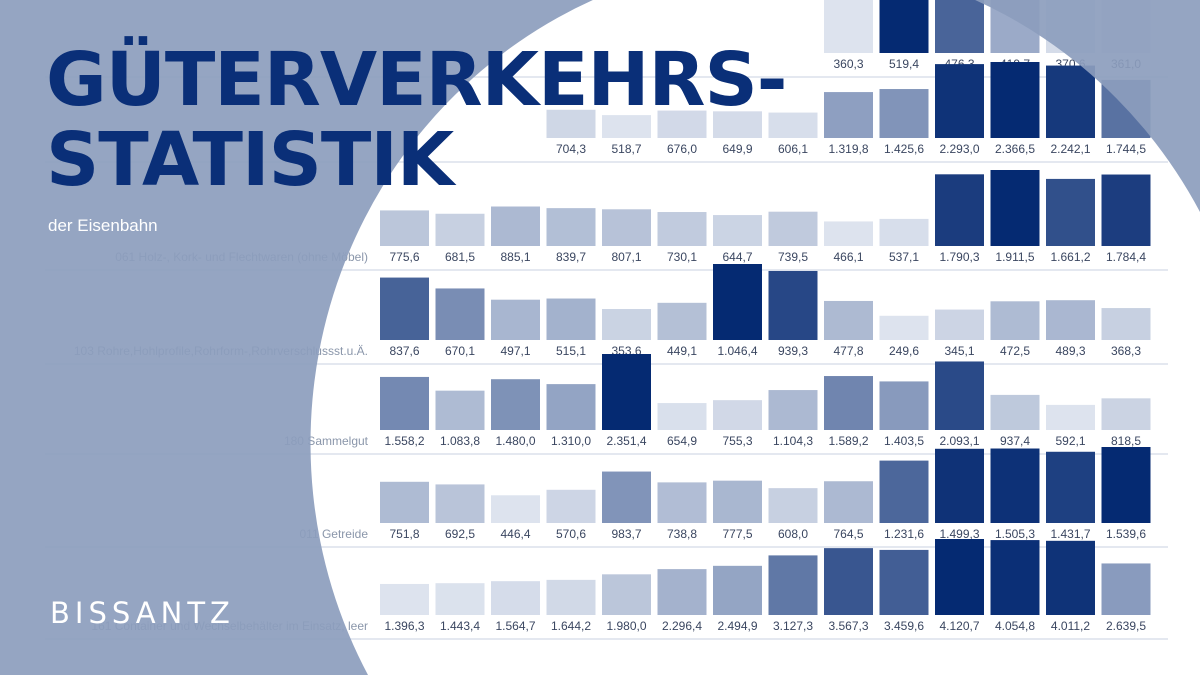 The width and height of the screenshot is (1200, 675). Describe the element at coordinates (959, 626) in the screenshot. I see `data-label: 4.120,7` at that location.